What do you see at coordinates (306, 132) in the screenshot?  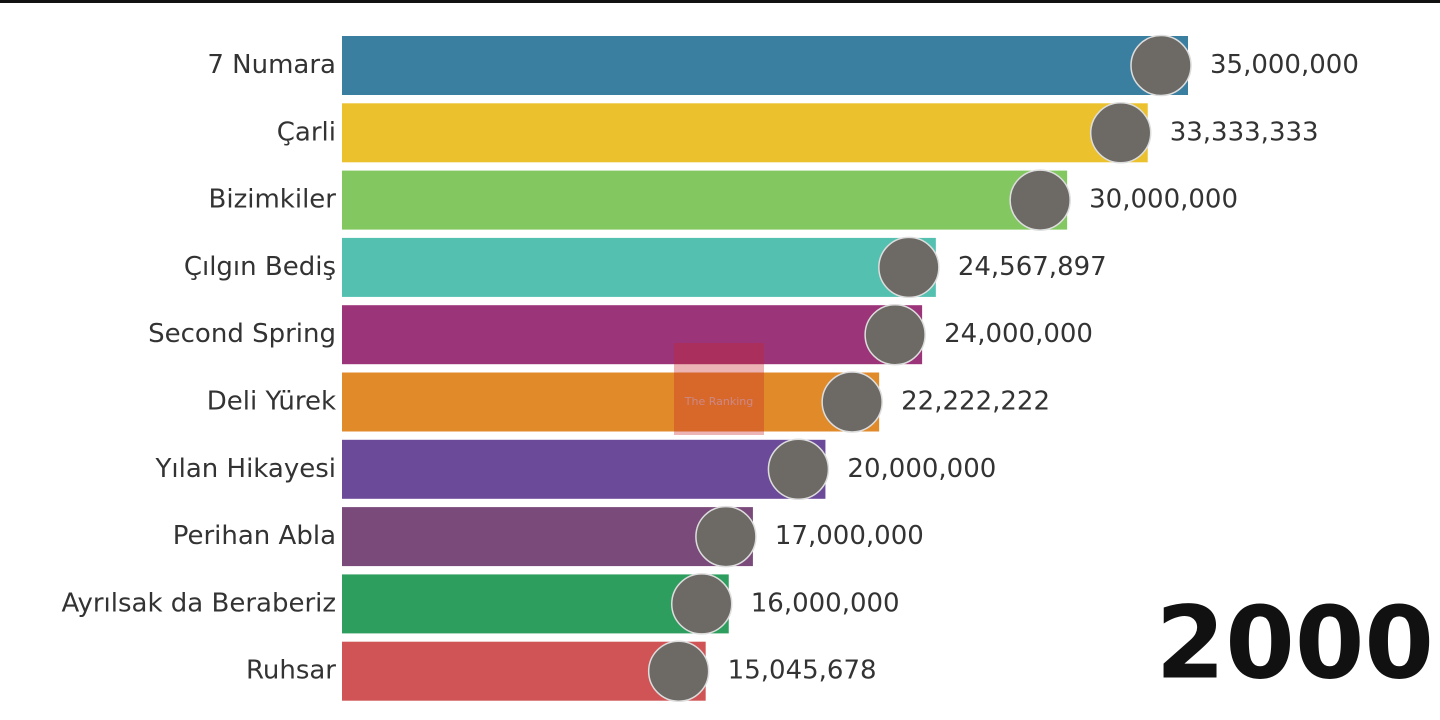 I see `category-label: Çarli` at bounding box center [306, 132].